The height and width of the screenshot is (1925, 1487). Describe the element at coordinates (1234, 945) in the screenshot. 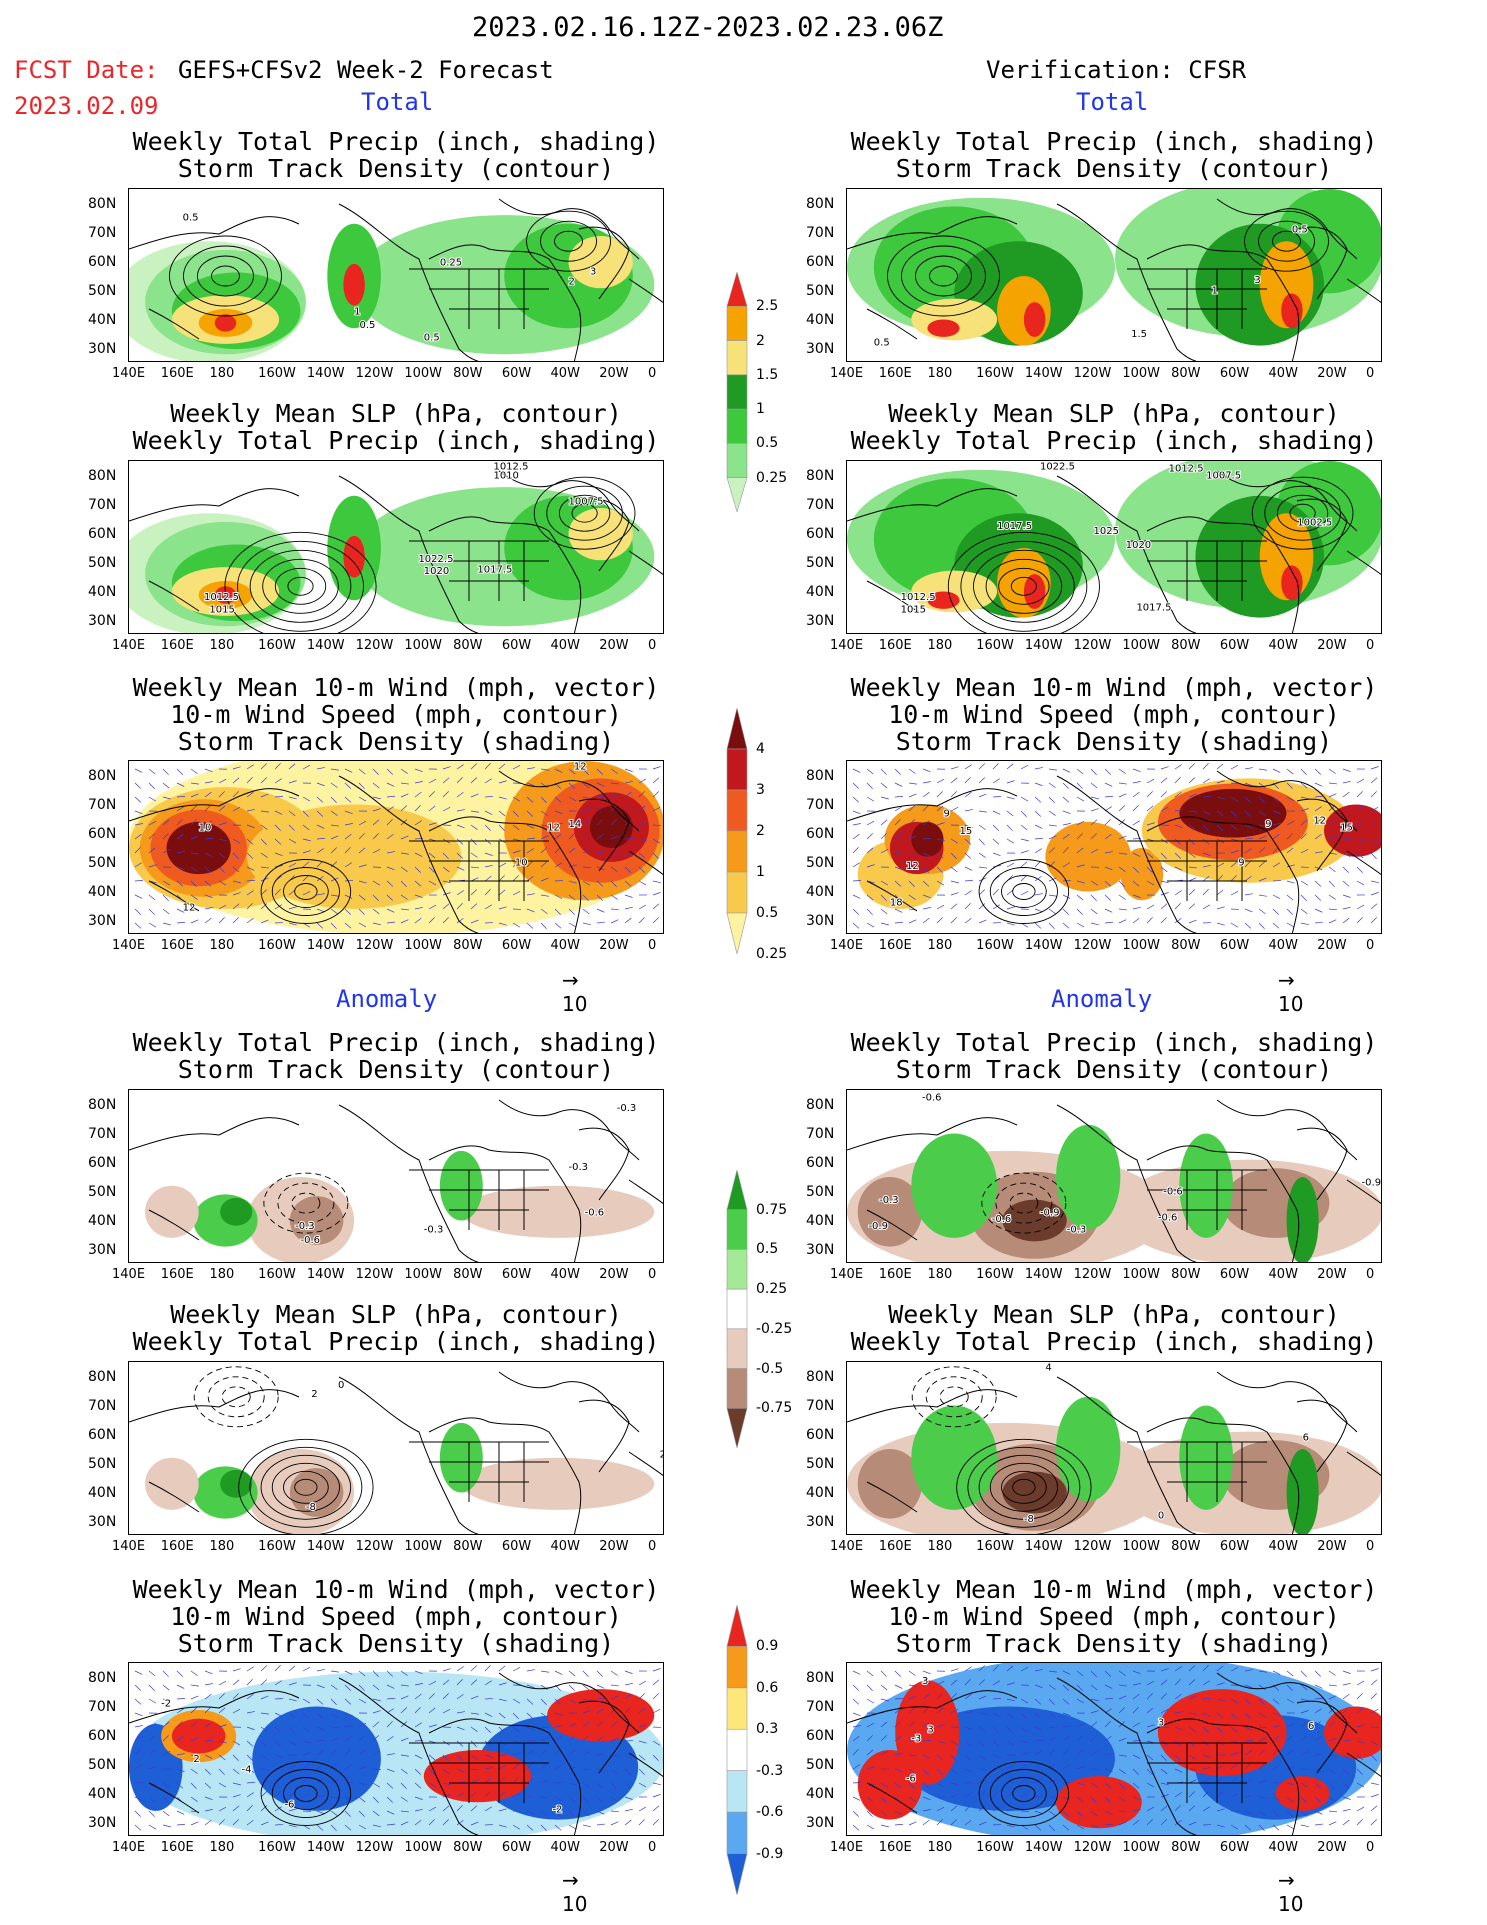

I see `lon-tick-label: 60W` at that location.